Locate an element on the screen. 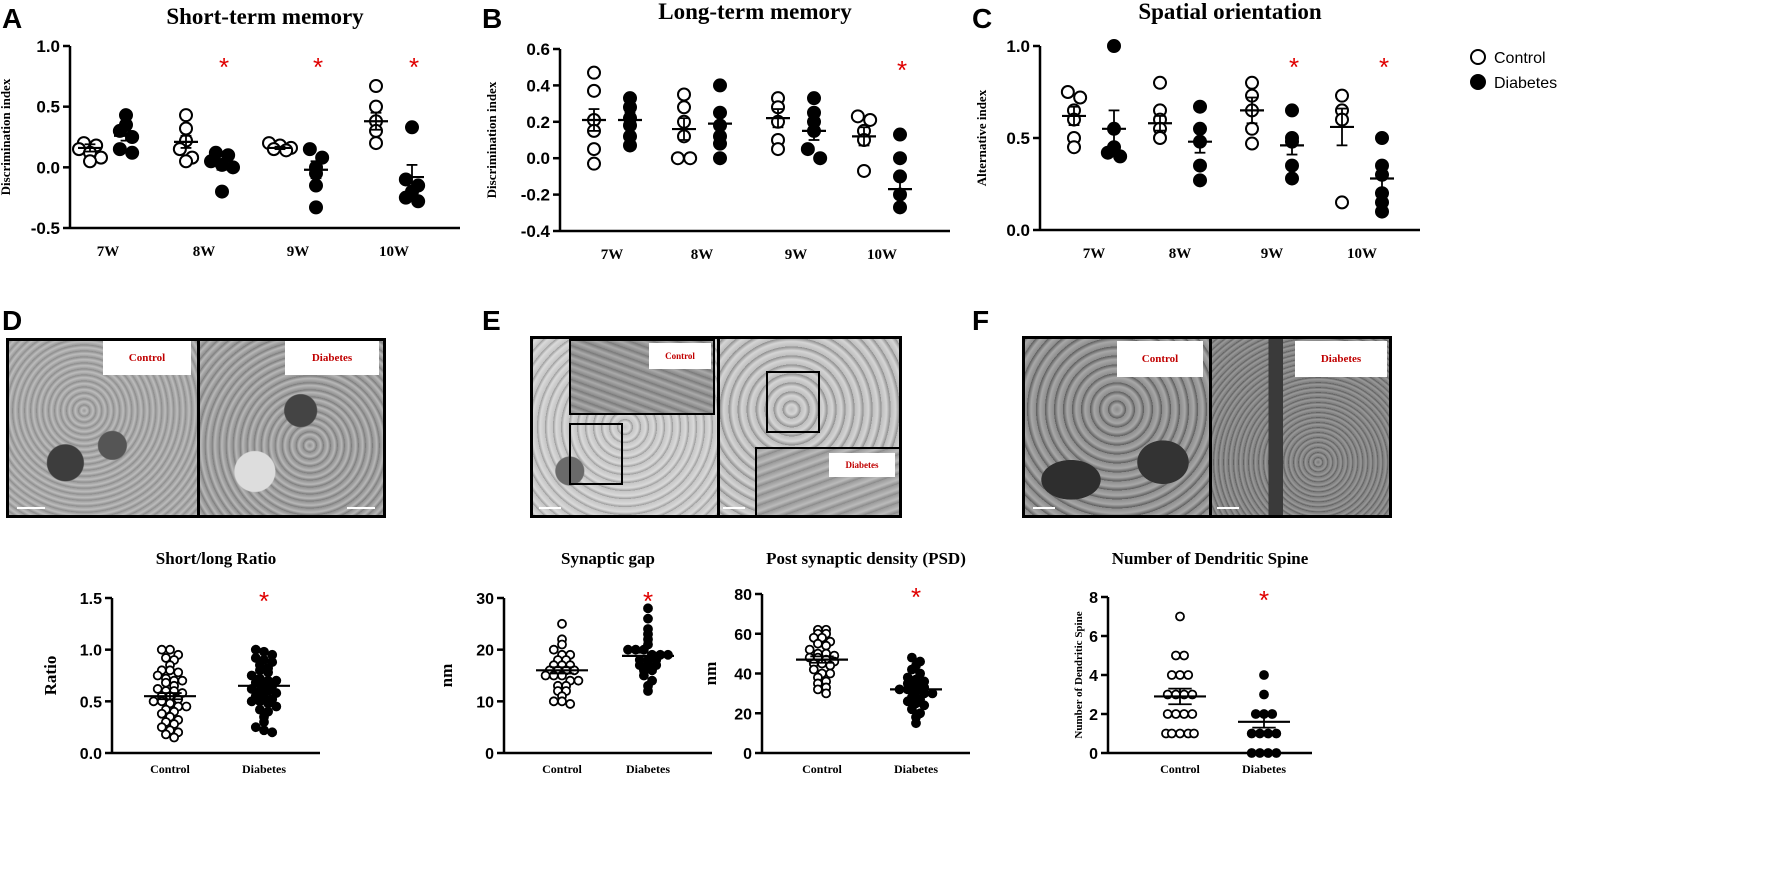  y-tick-label: 1.0 is located at coordinates (1018, 46).